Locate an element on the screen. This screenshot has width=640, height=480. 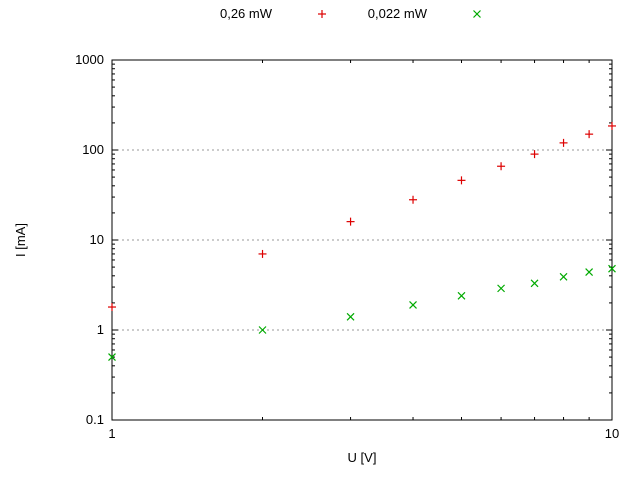
y-tick-label: 1000 is located at coordinates (89, 59).